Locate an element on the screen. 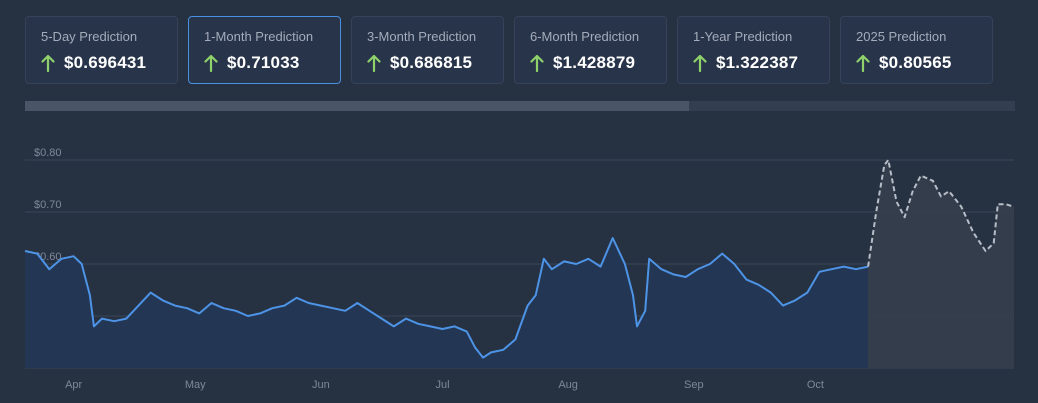 This screenshot has height=403, width=1038. prediction-label: 5-Day Prediction is located at coordinates (89, 36).